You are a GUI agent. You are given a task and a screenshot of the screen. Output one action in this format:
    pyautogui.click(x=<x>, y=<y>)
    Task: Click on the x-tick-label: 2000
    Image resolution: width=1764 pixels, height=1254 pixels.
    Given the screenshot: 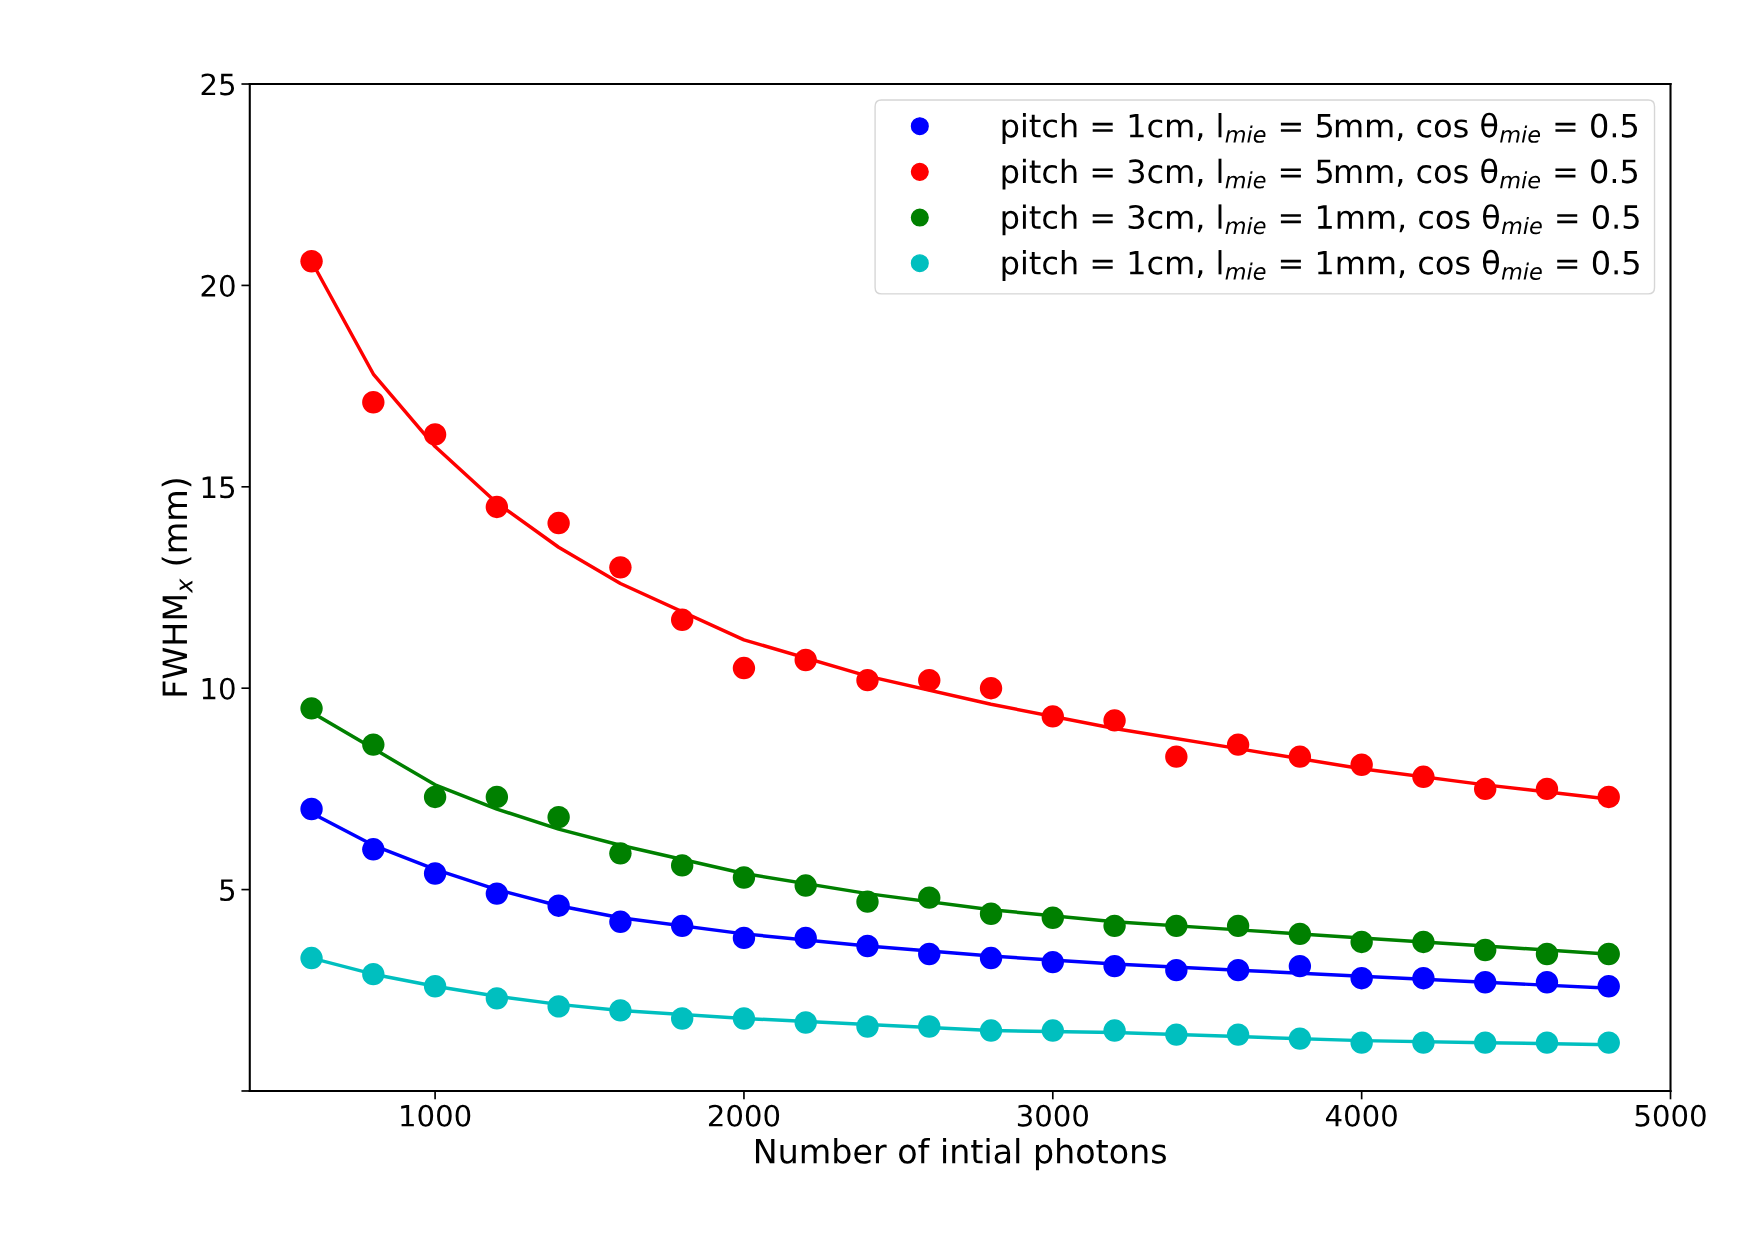 What is the action you would take?
    pyautogui.click(x=744, y=1115)
    